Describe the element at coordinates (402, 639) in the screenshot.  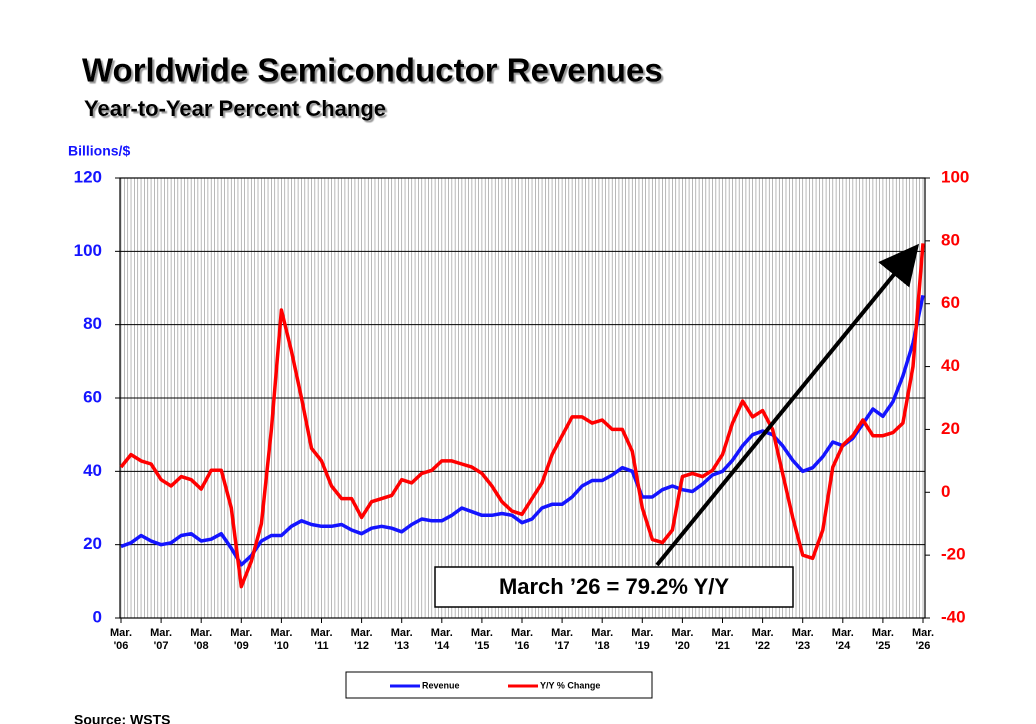
I see `x-tick-label: Mar. '13` at that location.